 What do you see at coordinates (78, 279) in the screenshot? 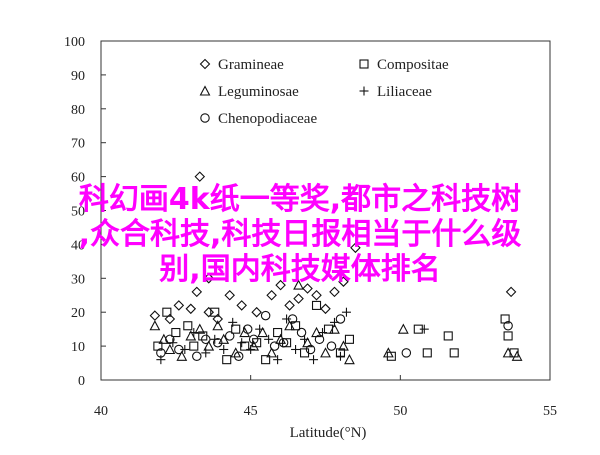
I see `y-tick-label: 30` at bounding box center [78, 279].